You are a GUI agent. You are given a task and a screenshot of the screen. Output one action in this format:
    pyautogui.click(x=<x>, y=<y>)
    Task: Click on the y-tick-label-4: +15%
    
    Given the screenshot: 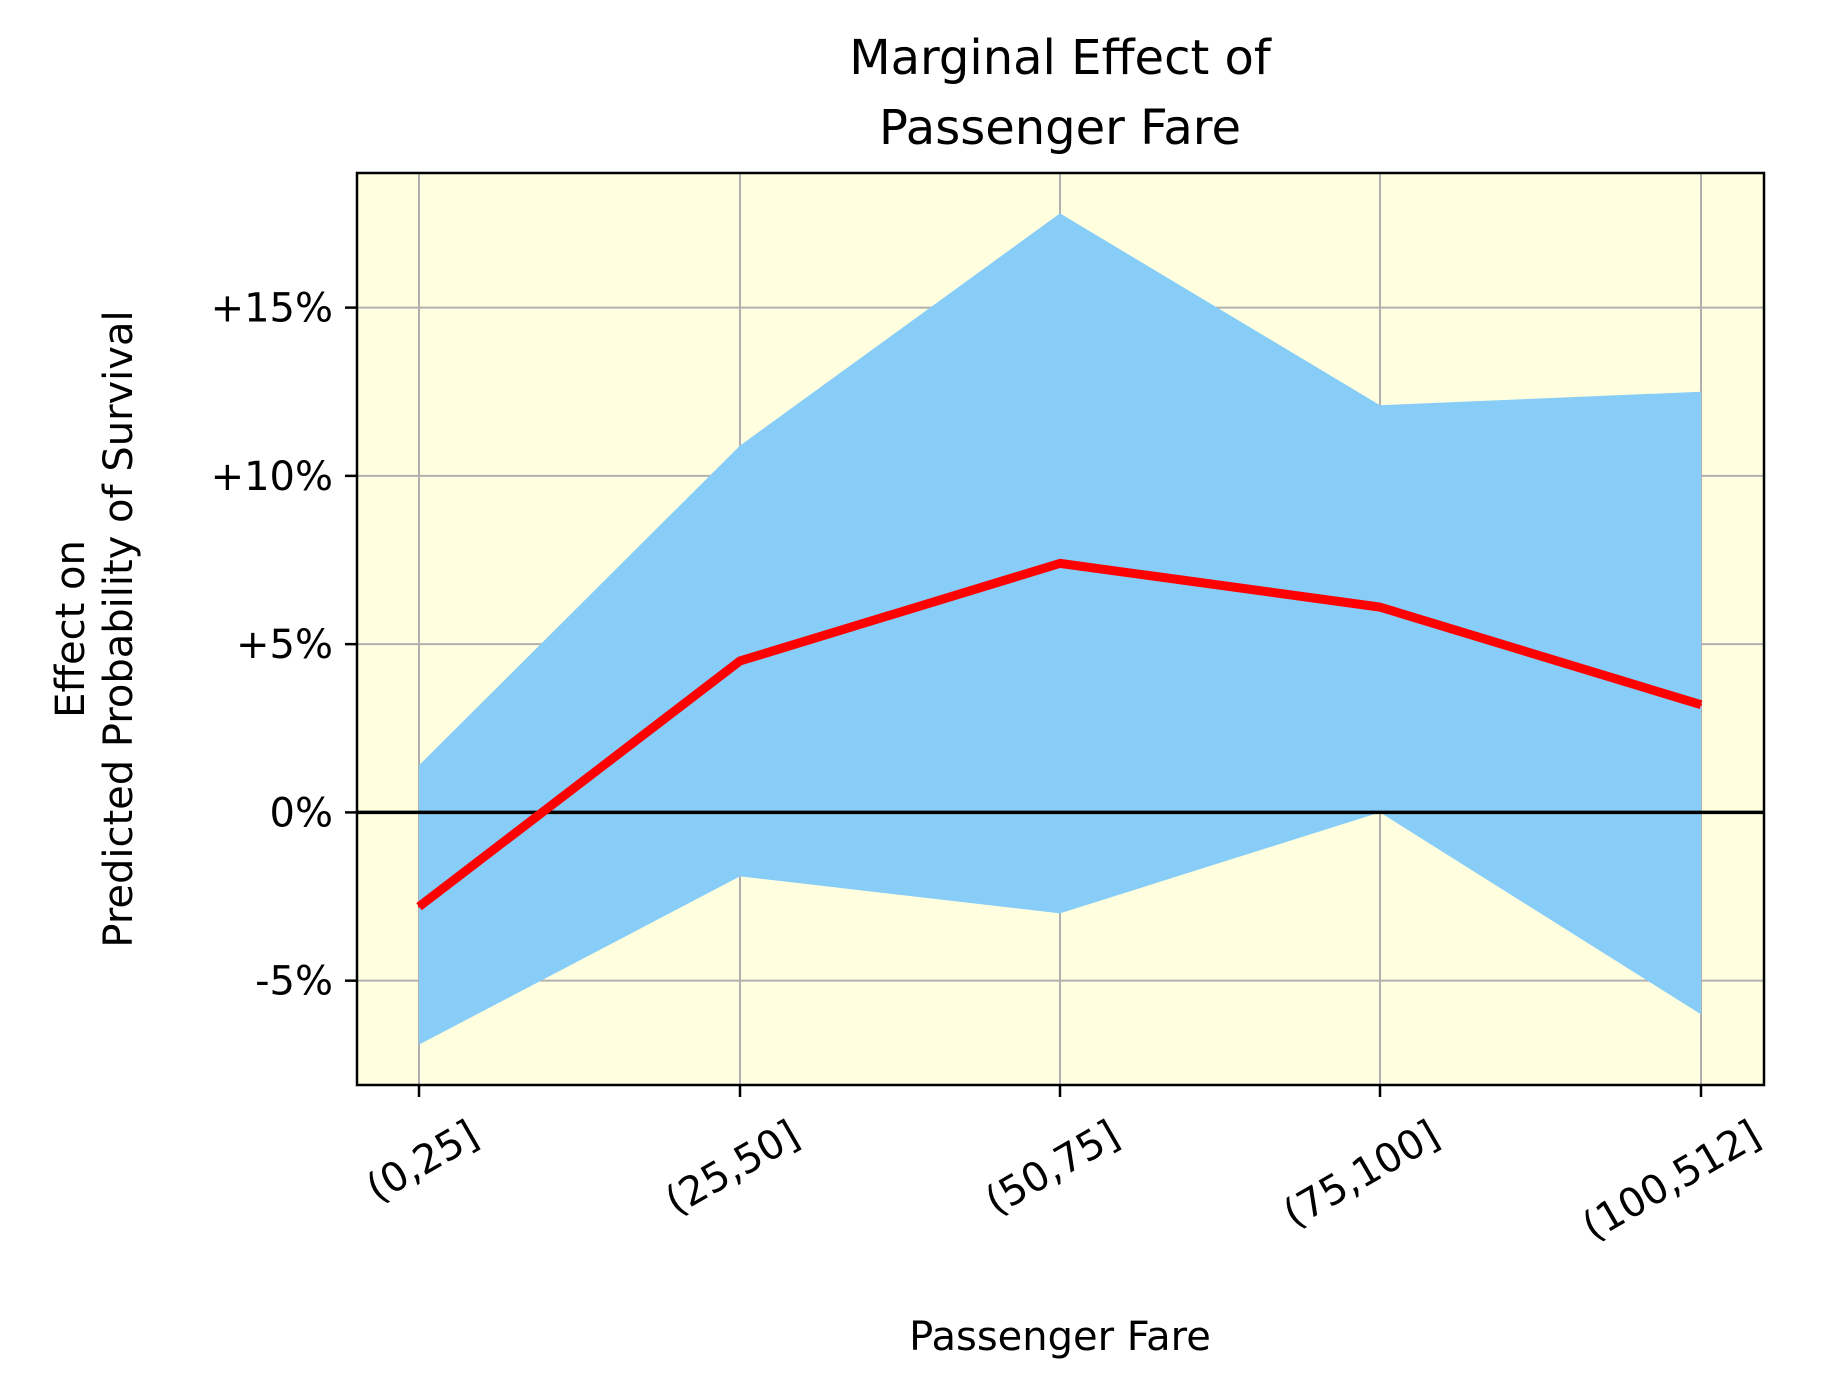 What is the action you would take?
    pyautogui.click(x=272, y=309)
    